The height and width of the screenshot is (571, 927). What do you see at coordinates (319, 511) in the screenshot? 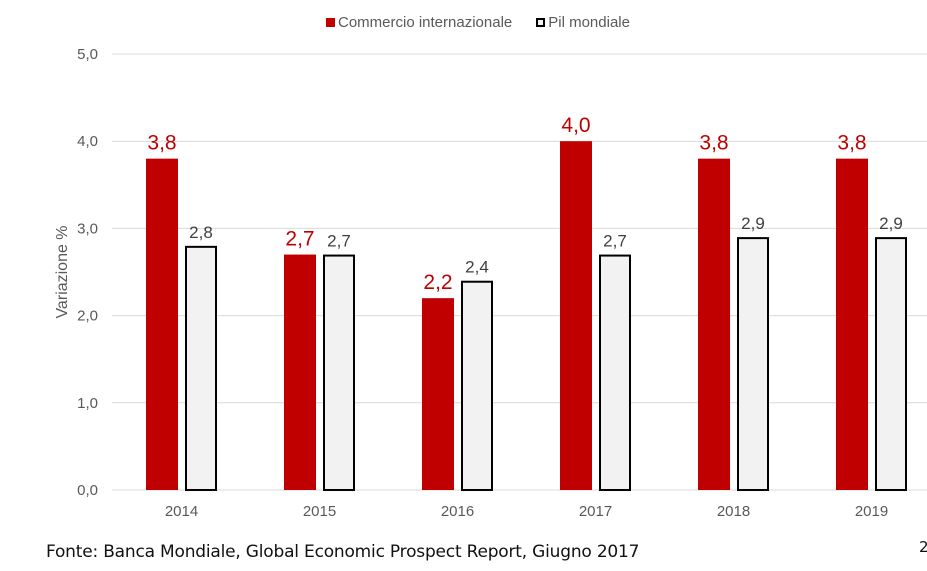
I see `x-tick-label: 2015` at bounding box center [319, 511].